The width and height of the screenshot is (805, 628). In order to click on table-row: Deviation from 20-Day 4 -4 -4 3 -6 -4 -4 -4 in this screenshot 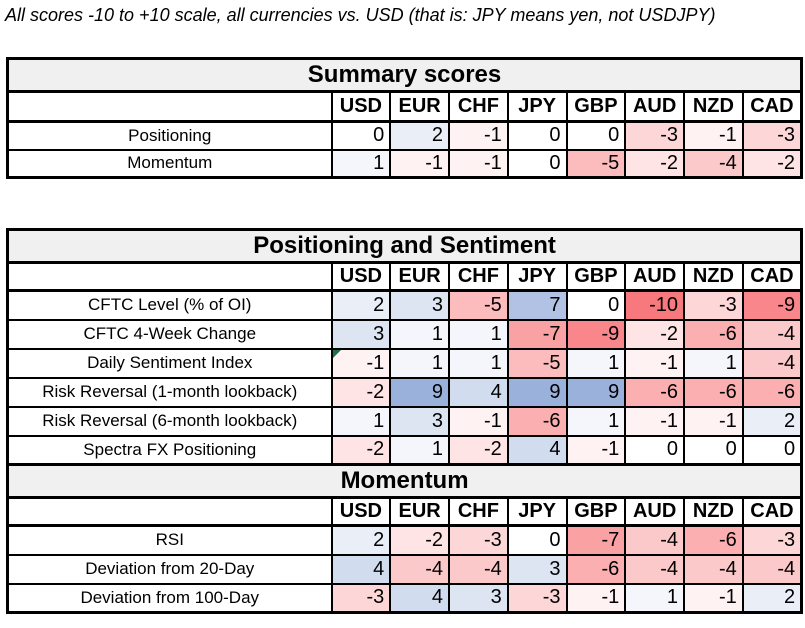, I will do `click(404, 569)`.